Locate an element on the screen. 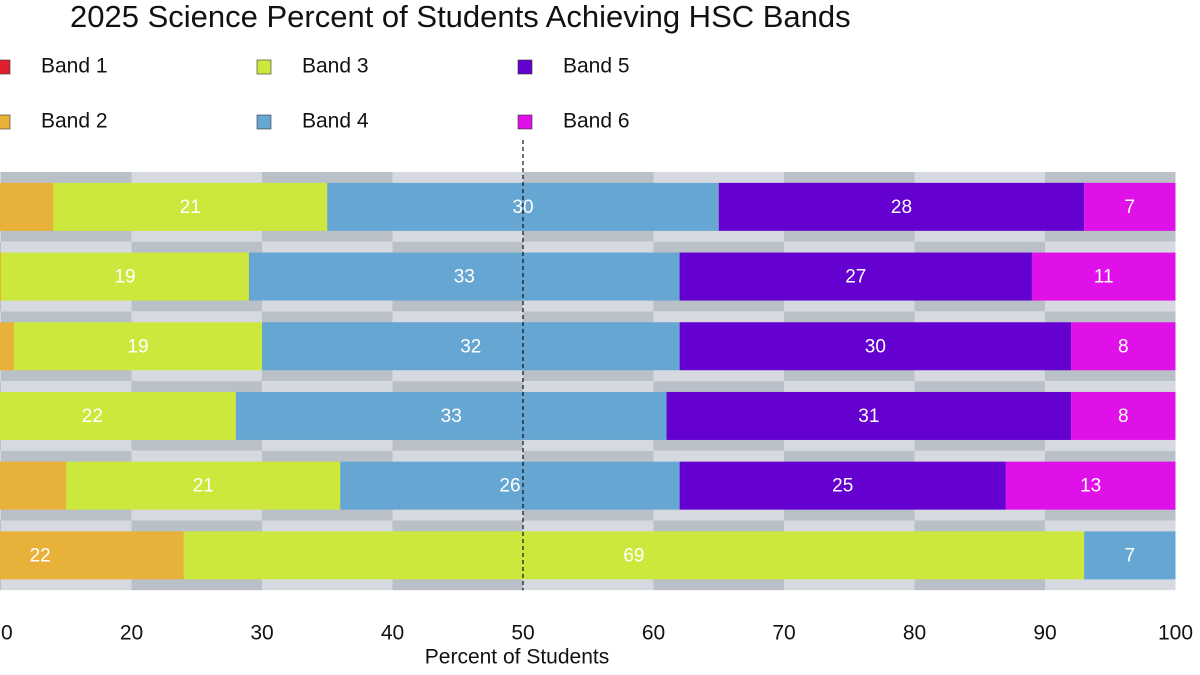  x-tick-label: 50 is located at coordinates (522, 633).